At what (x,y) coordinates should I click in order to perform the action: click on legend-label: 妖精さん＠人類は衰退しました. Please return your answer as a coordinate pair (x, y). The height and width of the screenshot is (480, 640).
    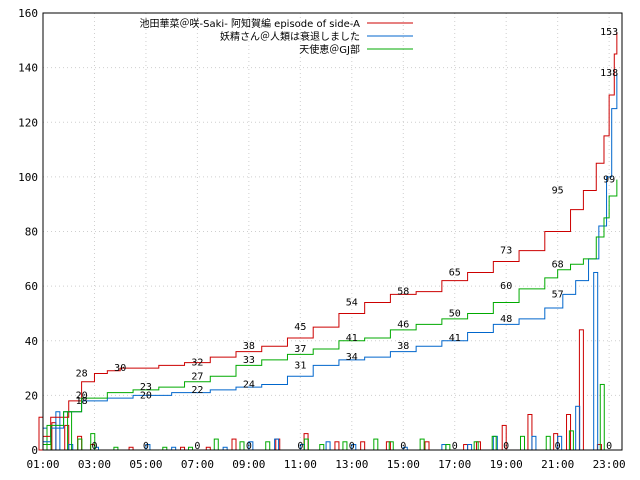
    Looking at the image, I should click on (290, 36).